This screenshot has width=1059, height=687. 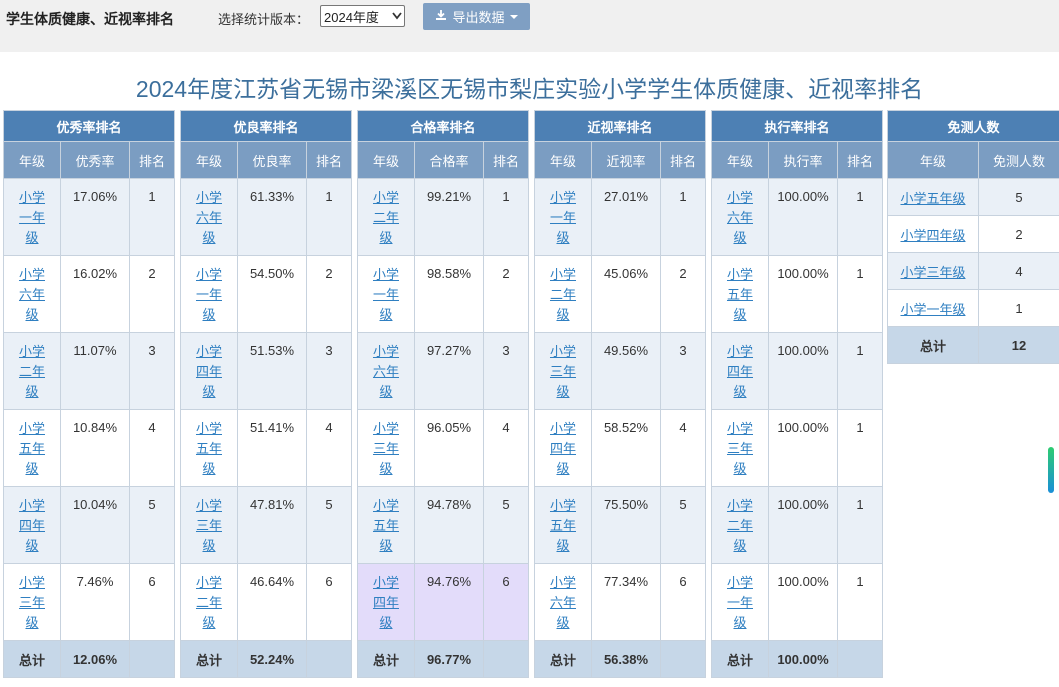 What do you see at coordinates (1018, 308) in the screenshot?
I see `exempt-count-cell: 1` at bounding box center [1018, 308].